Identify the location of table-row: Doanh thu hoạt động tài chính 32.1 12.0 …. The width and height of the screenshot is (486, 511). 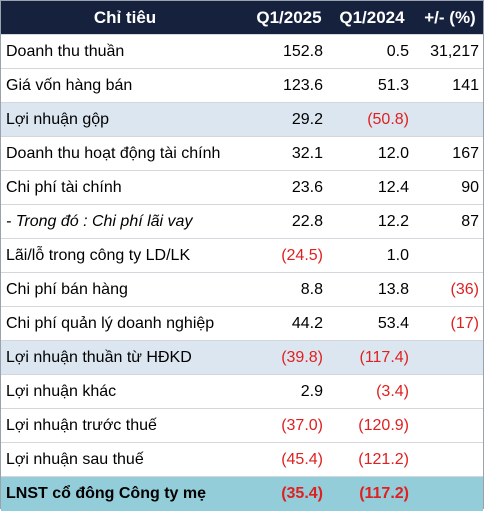
(242, 154).